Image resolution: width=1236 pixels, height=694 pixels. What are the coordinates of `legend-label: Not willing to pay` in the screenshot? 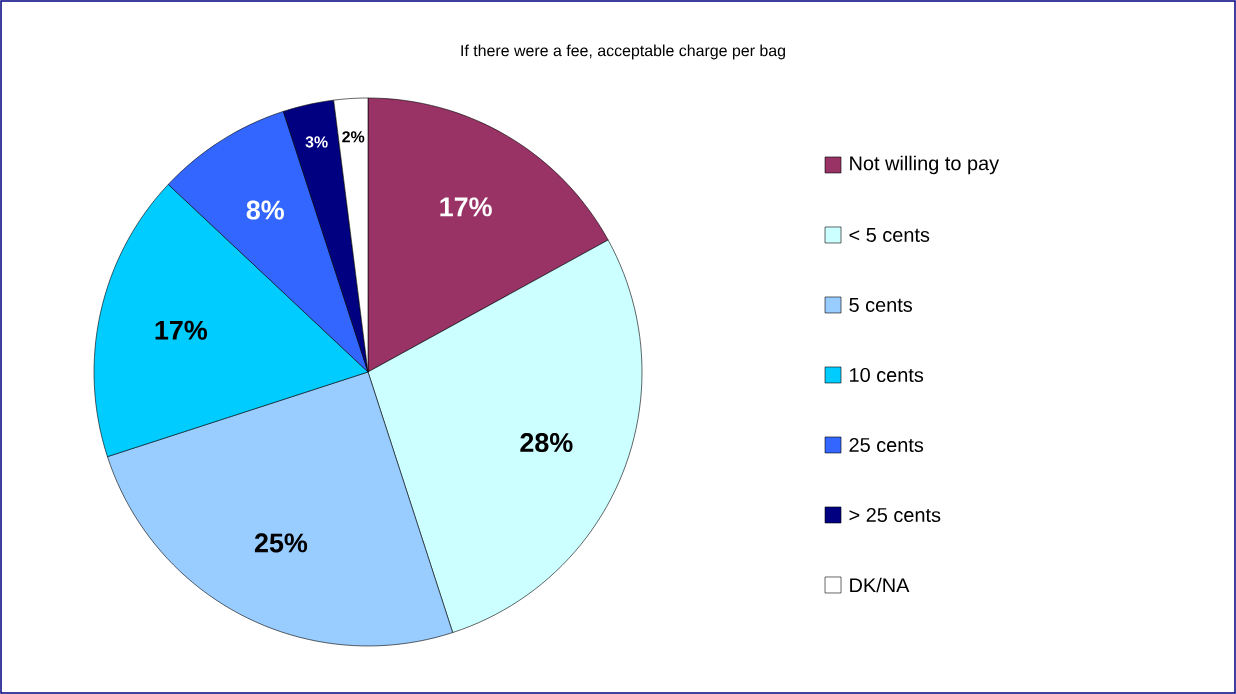 It's located at (925, 165).